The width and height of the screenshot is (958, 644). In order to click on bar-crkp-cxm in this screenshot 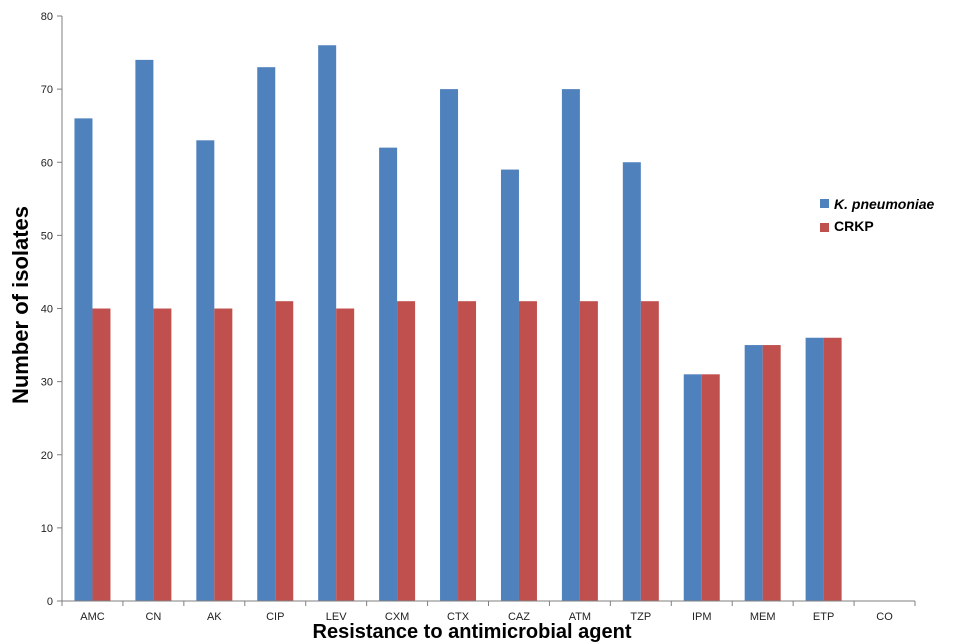, I will do `click(406, 451)`.